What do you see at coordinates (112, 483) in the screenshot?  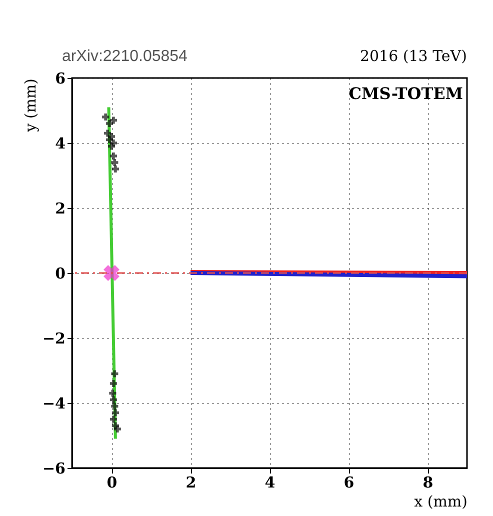 I see `x-tick-label: 0` at bounding box center [112, 483].